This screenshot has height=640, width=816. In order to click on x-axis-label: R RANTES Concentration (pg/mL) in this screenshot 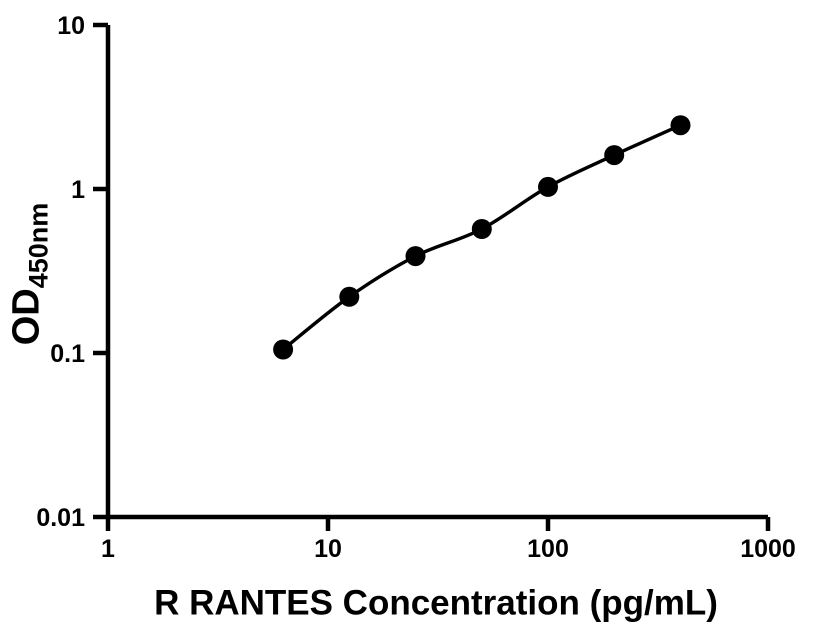, I will do `click(436, 603)`.